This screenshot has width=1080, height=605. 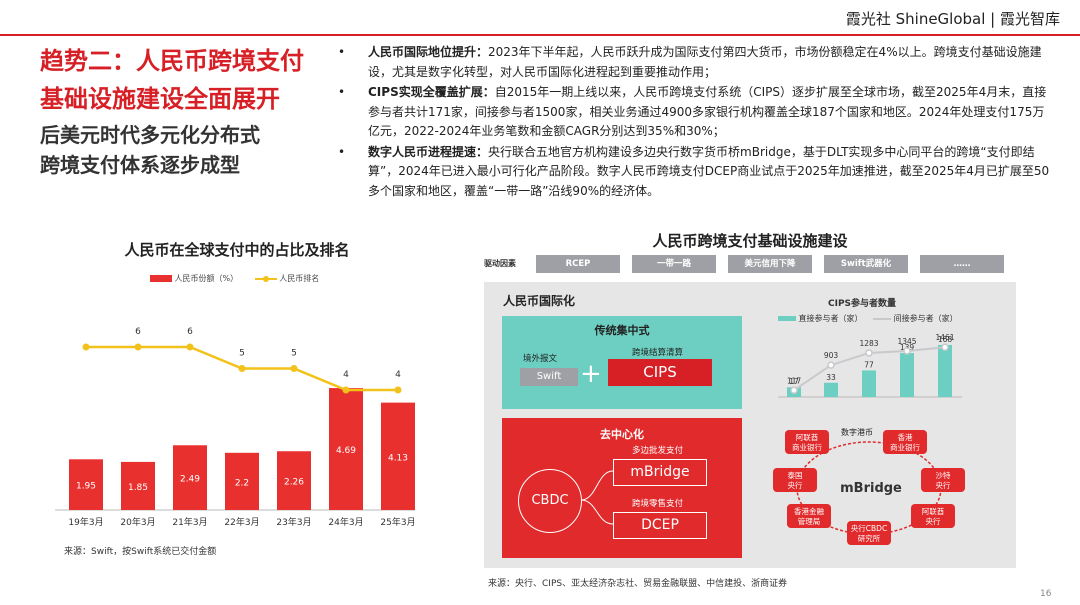 What do you see at coordinates (868, 318) in the screenshot?
I see `cips-legend: 直接参与者（家） 间接参与者（家）` at bounding box center [868, 318].